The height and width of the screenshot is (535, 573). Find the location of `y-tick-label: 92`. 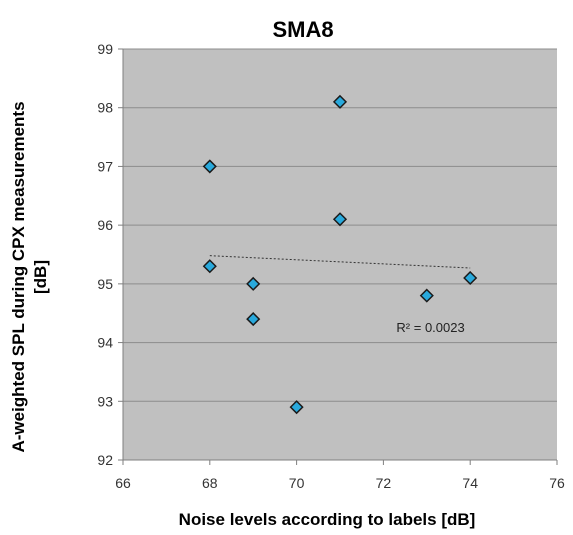

y-tick-label: 92 is located at coordinates (105, 460).